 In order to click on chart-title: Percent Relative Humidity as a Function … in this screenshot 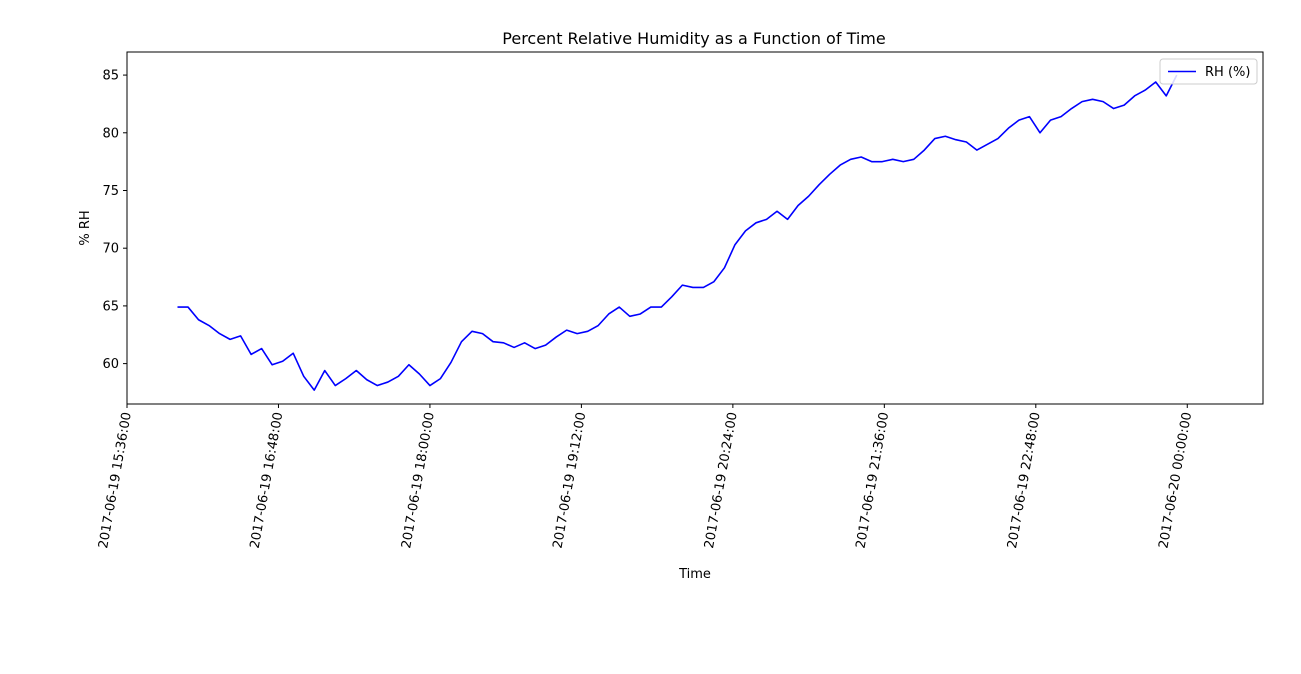, I will do `click(693, 38)`.